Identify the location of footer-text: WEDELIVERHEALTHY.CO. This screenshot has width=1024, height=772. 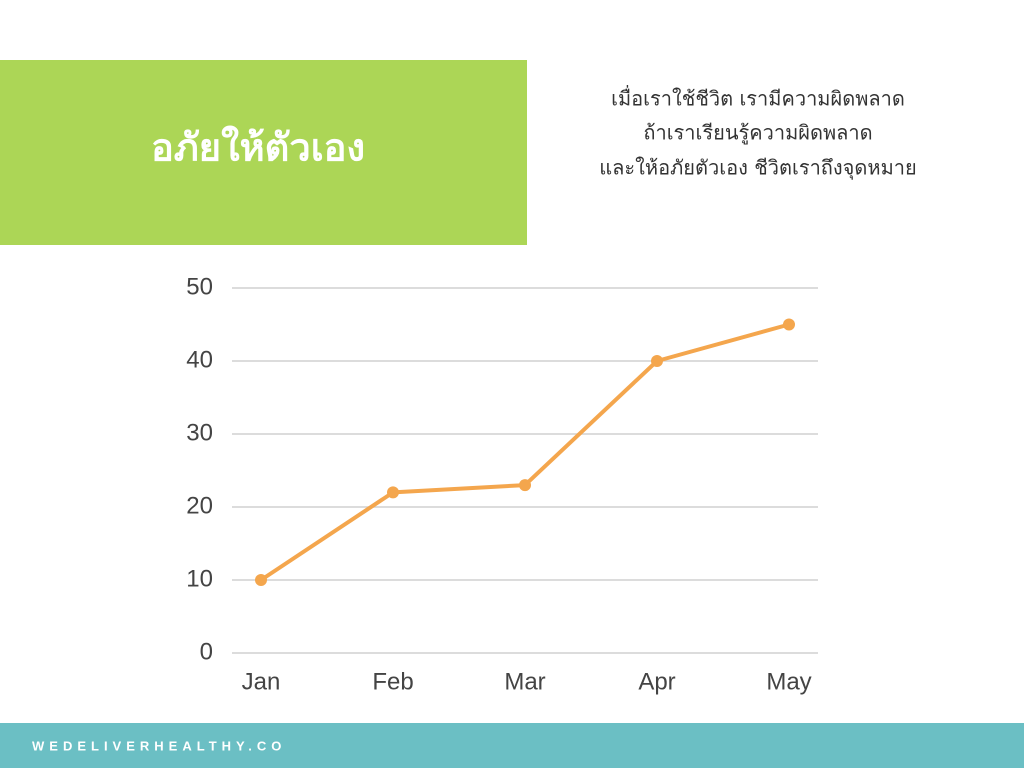
(159, 745).